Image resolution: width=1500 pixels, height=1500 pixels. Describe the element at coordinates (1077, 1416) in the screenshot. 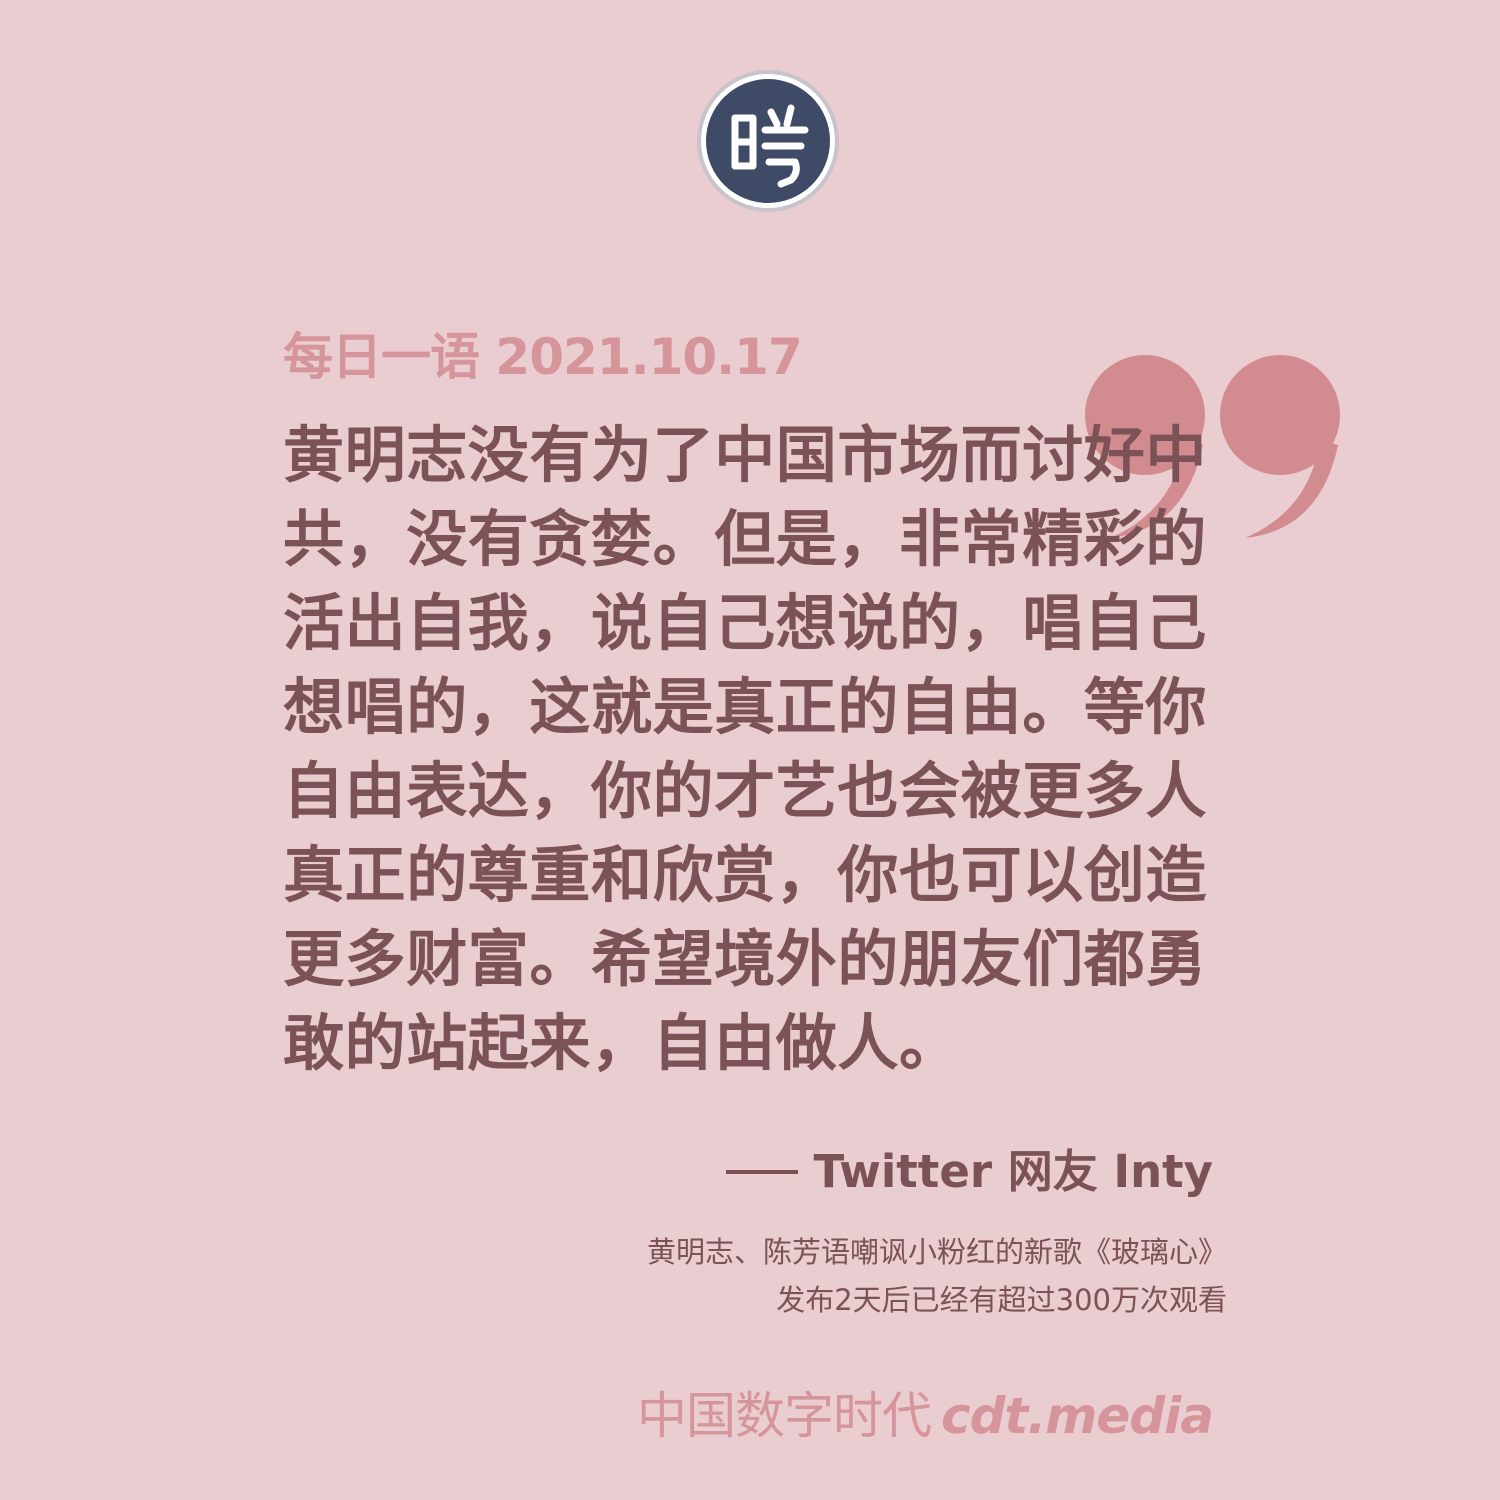

I see `footer-site-link: cdt.media` at that location.